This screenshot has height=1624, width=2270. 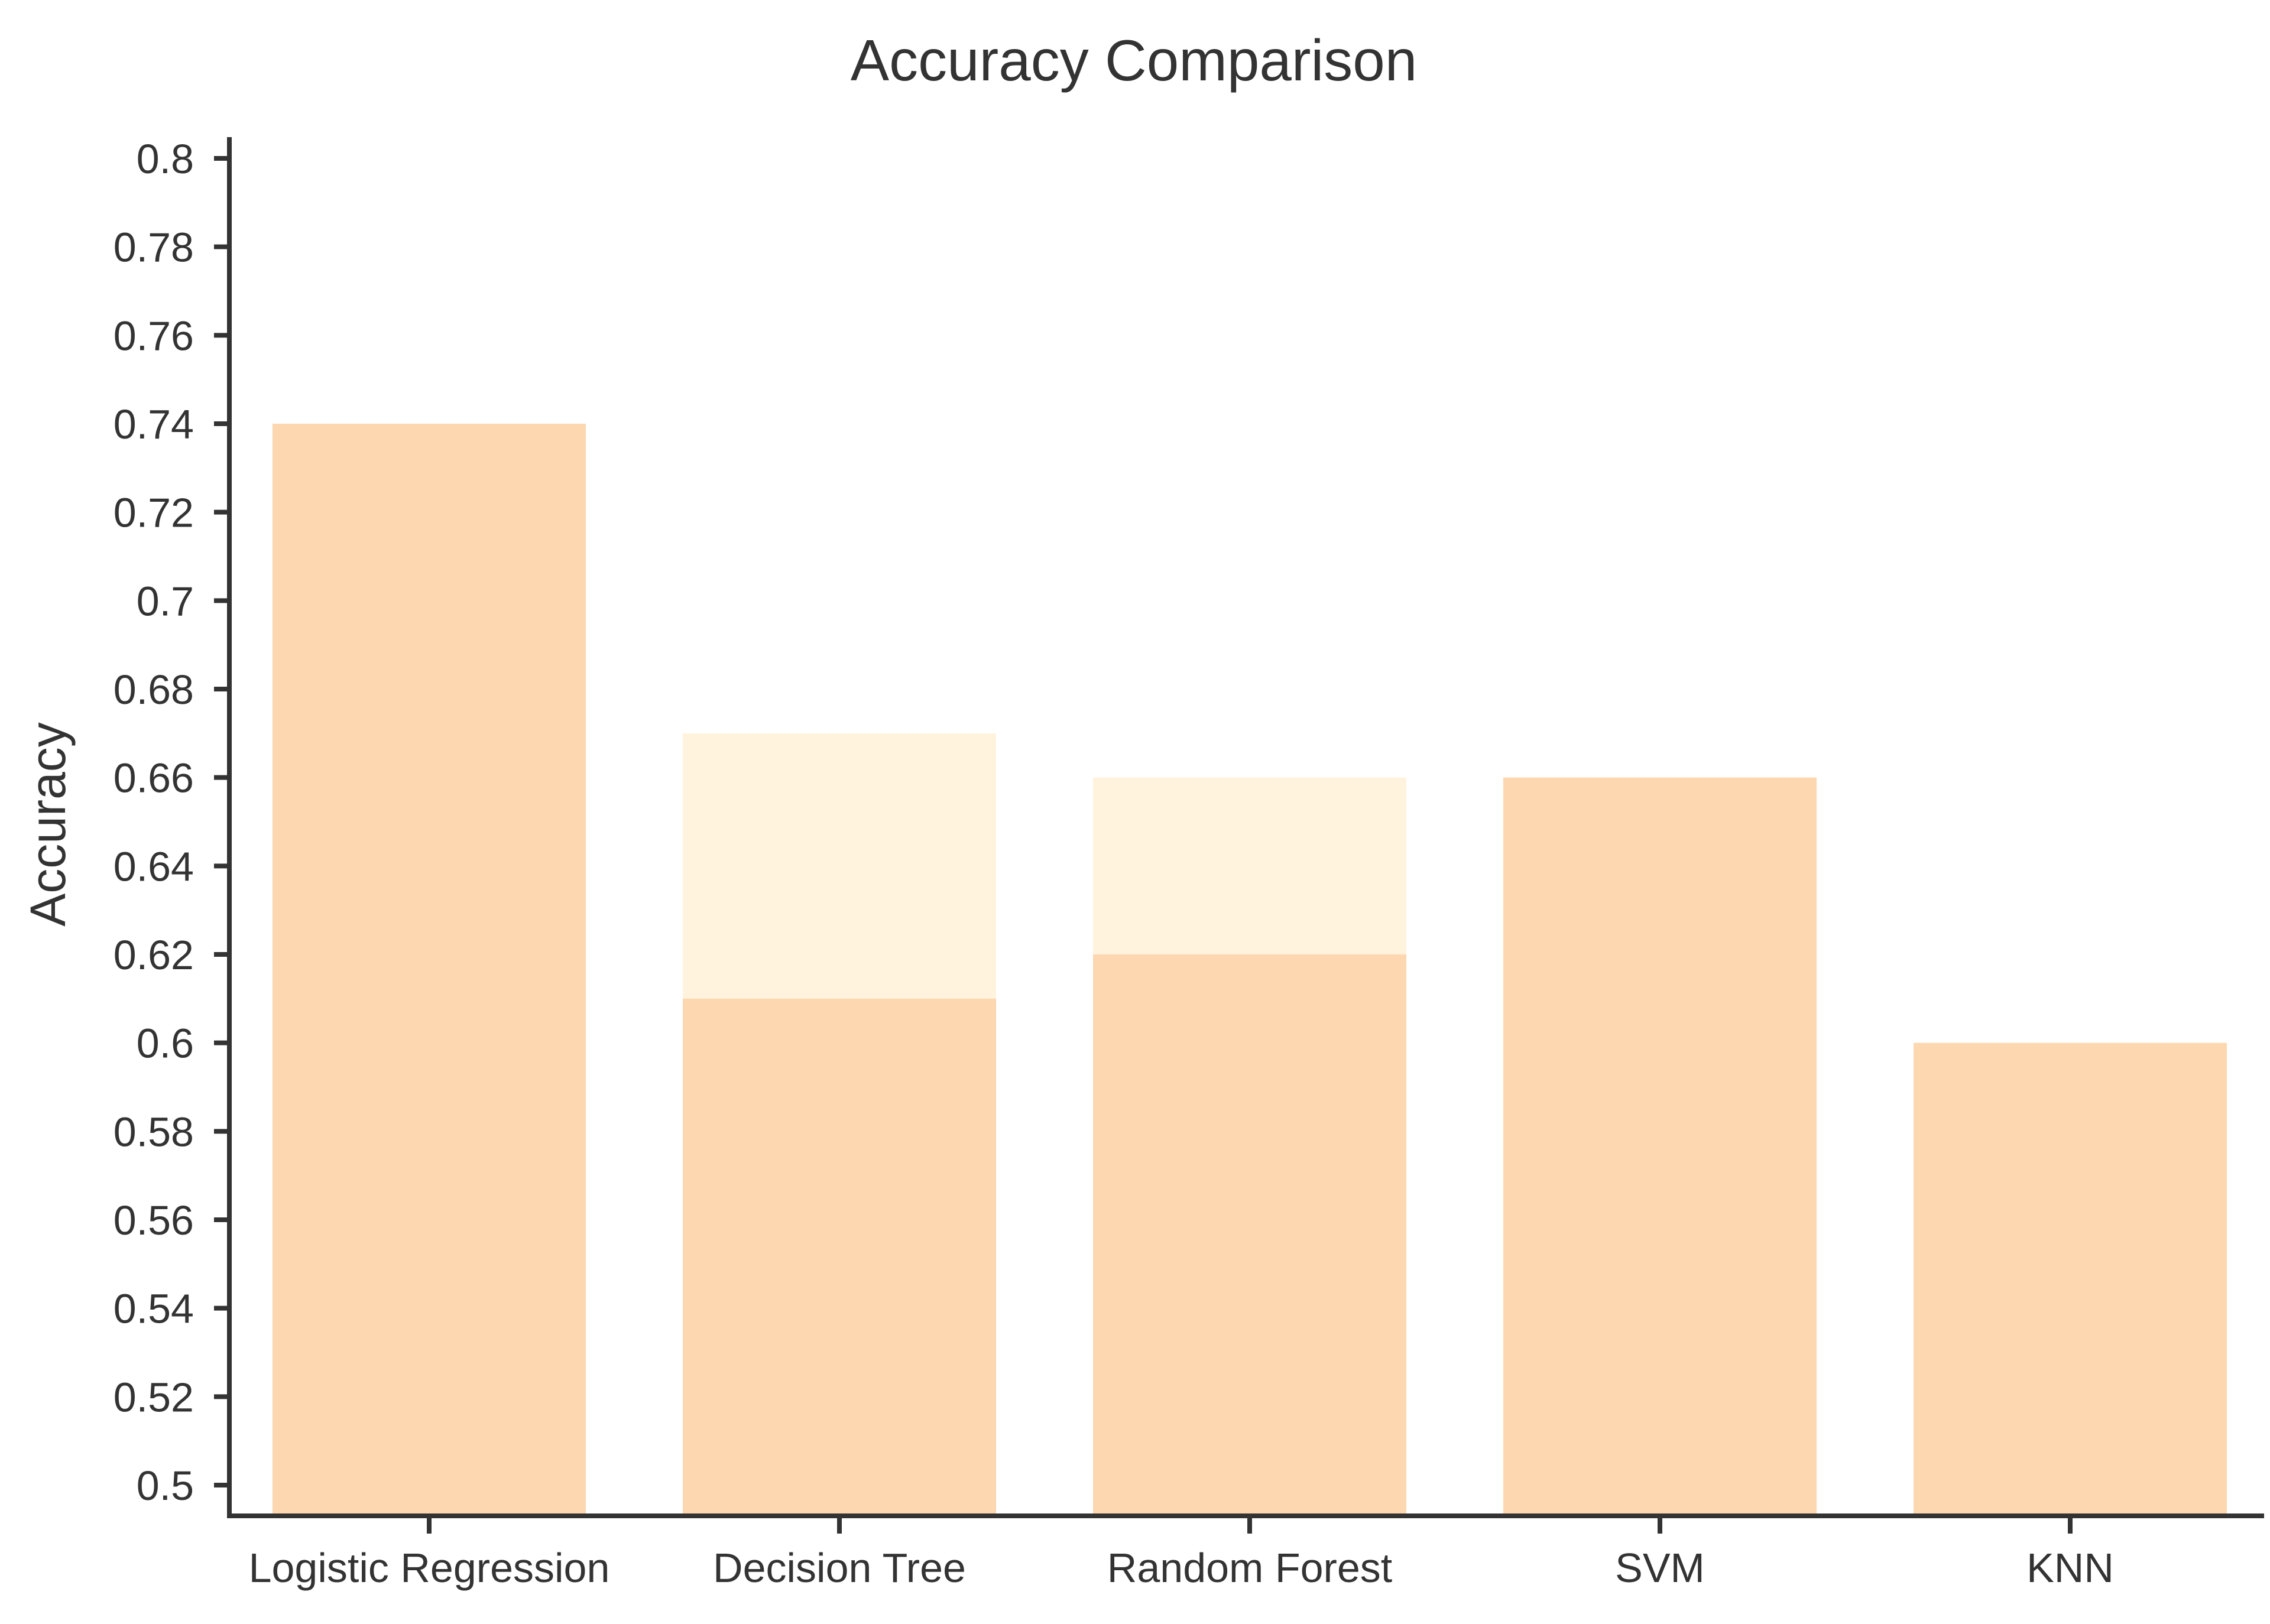 What do you see at coordinates (1249, 1568) in the screenshot?
I see `x-tick-label-3: Random Forest` at bounding box center [1249, 1568].